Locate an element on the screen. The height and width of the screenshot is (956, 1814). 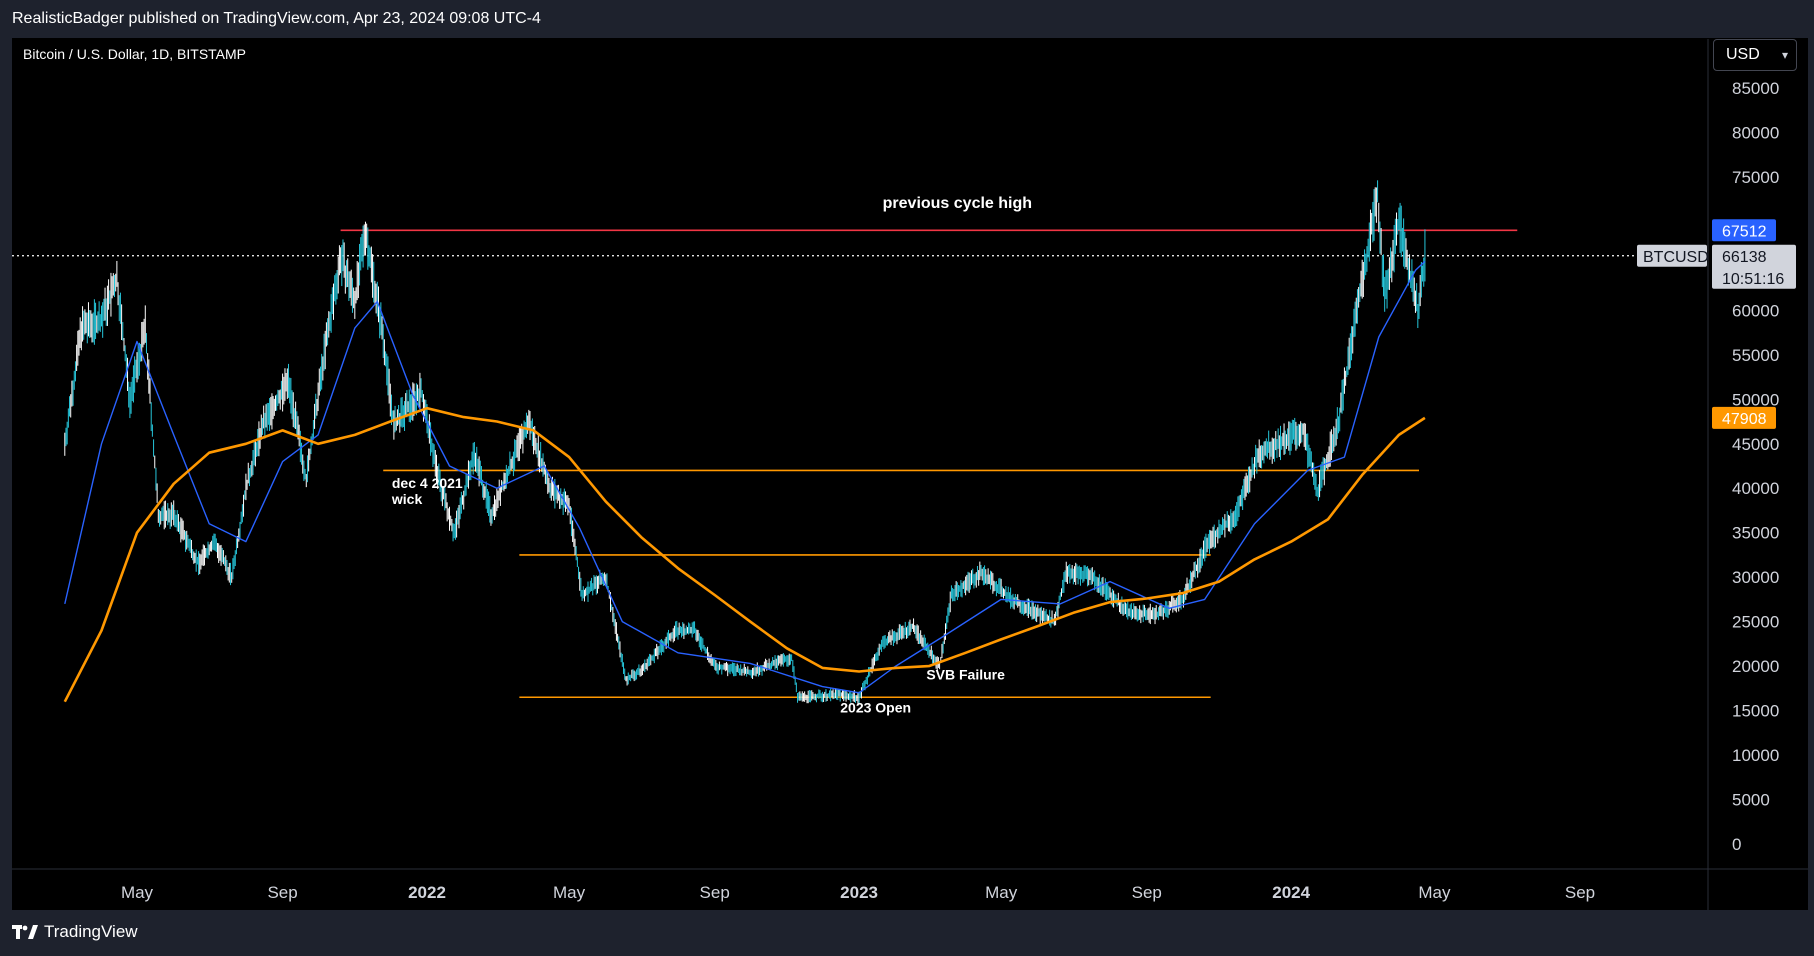
tradingview-logo: TradingView is located at coordinates (75, 932).